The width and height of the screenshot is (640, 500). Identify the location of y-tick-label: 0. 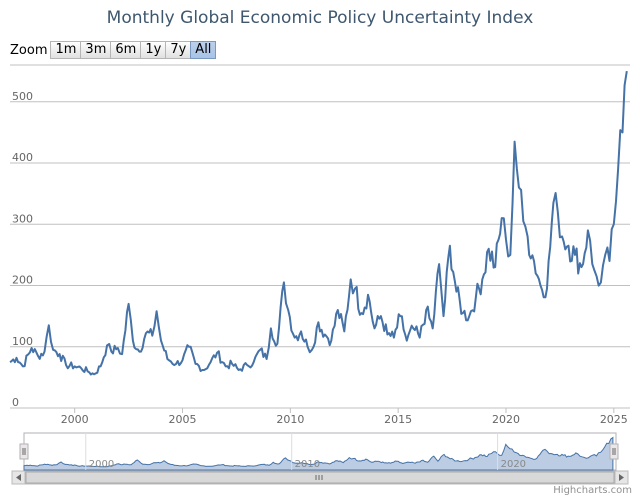
(15, 402).